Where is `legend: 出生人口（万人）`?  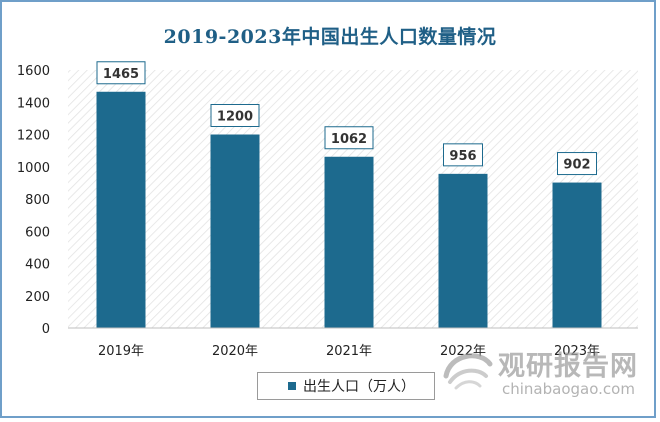
legend: 出生人口（万人） is located at coordinates (346, 386).